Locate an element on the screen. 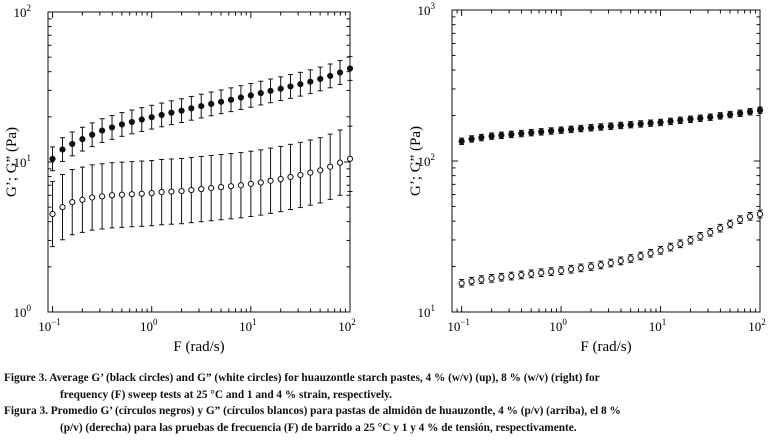 This screenshot has height=444, width=773. y-tick-label: 10² is located at coordinates (23, 11).